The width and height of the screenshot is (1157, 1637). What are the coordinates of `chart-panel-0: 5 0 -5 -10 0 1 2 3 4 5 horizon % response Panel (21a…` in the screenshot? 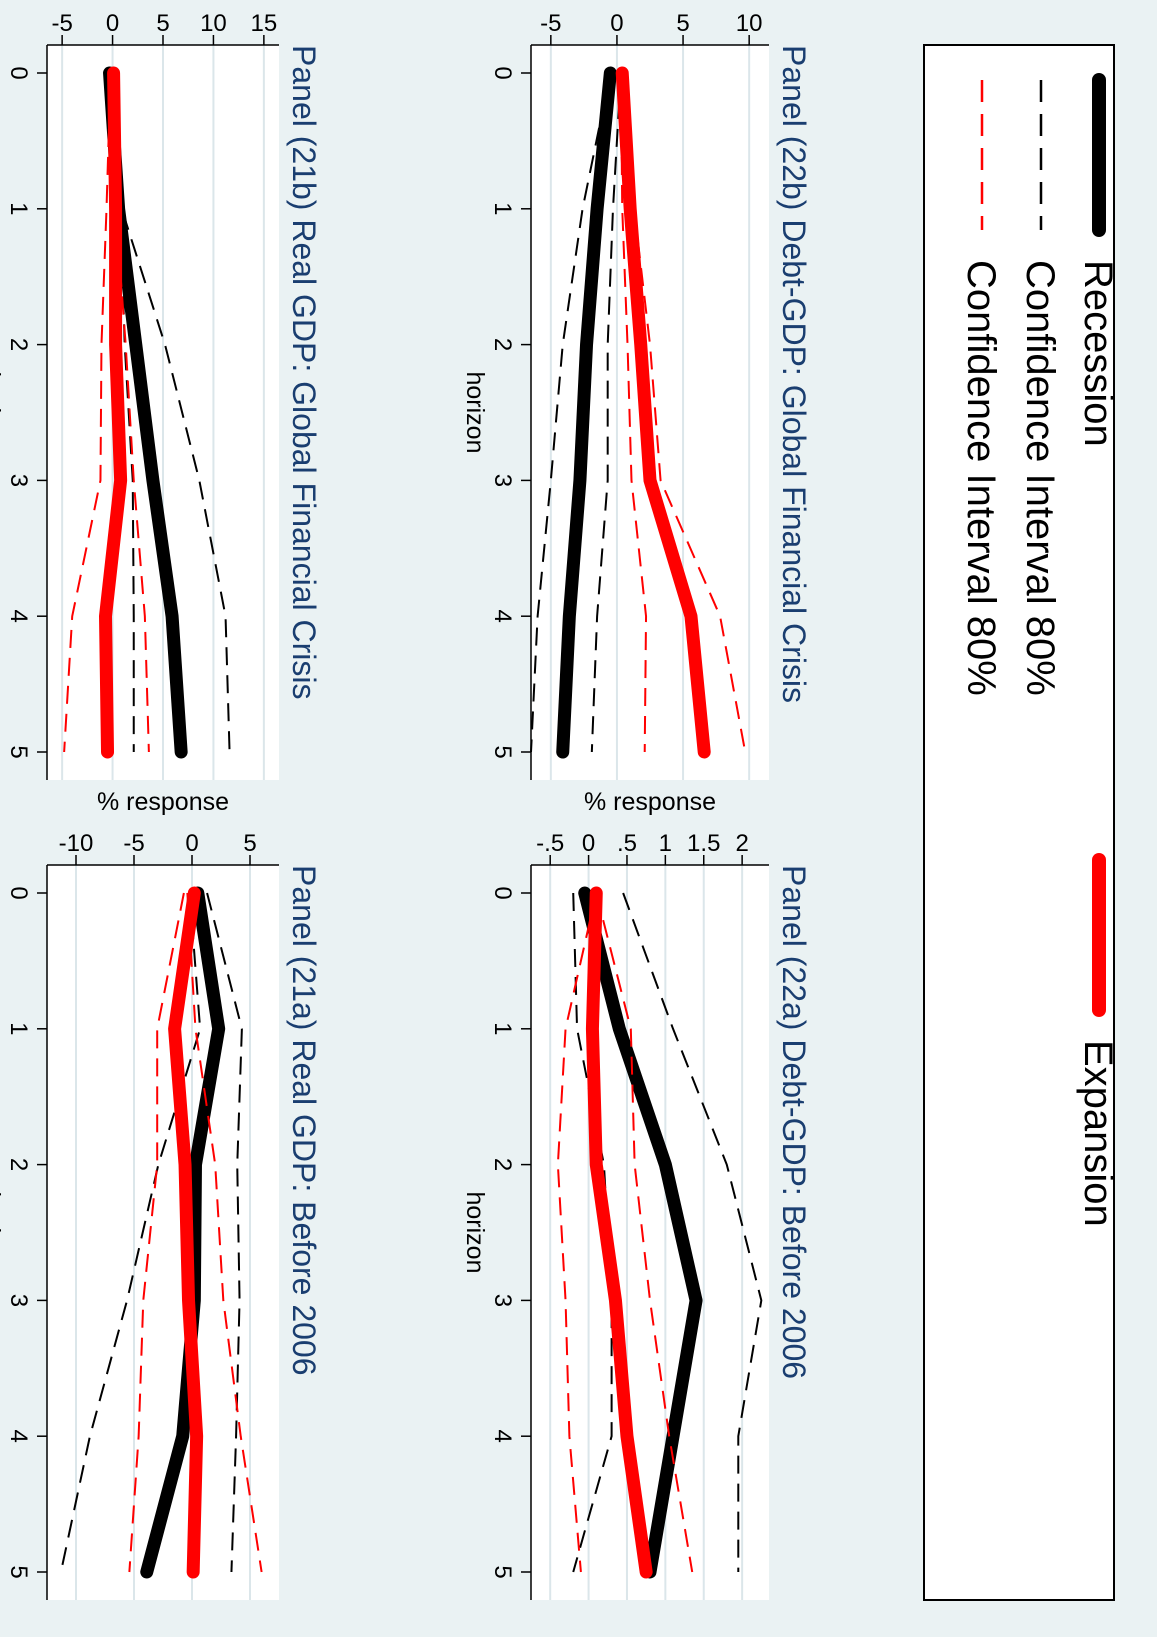 It's located at (161, 1194).